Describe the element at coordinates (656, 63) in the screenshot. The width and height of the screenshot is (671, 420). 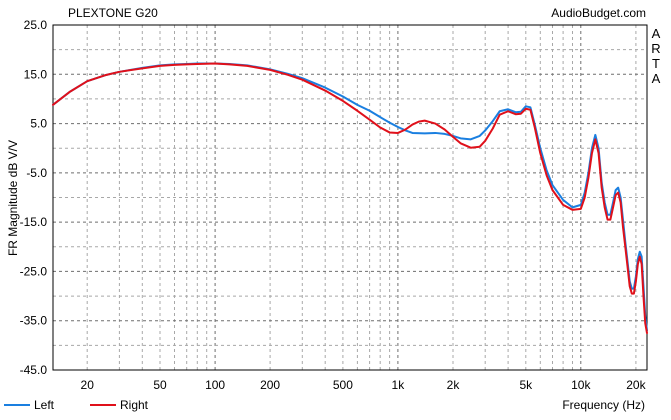
I see `side-label-letter: T` at that location.